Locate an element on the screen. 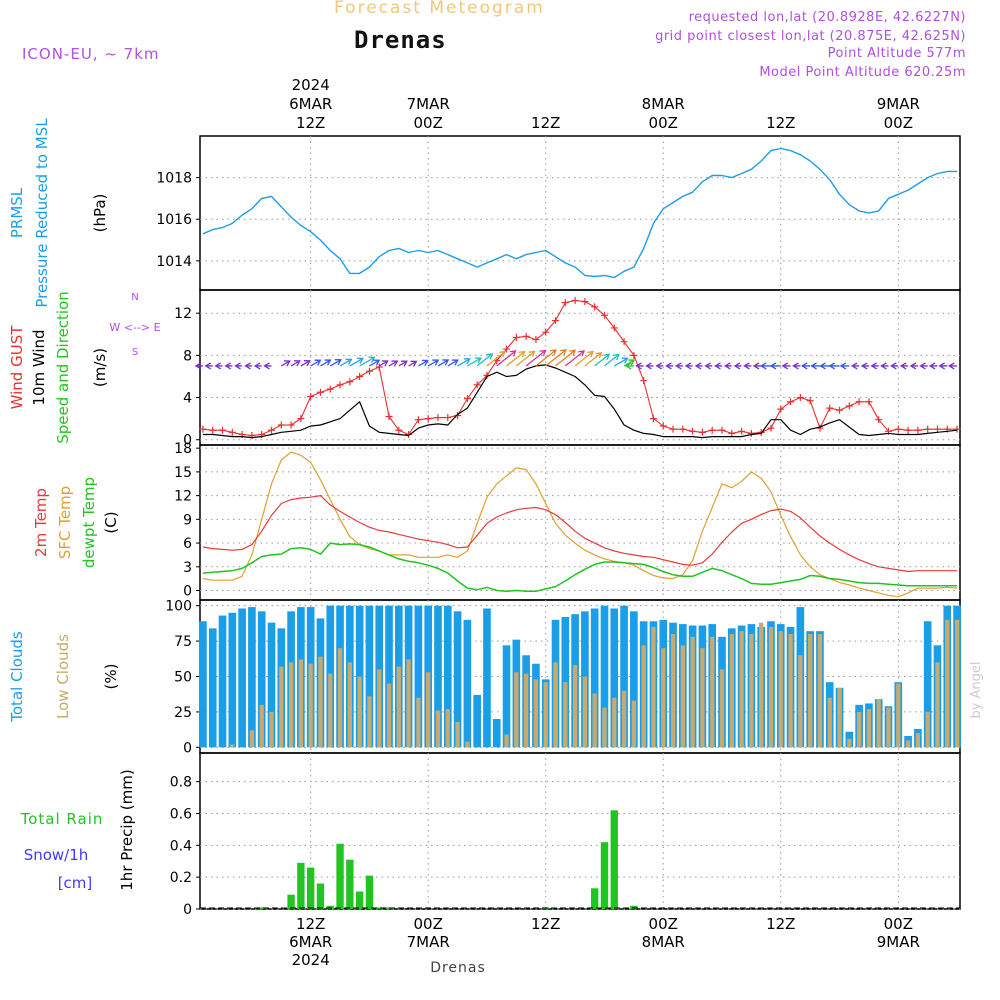 The width and height of the screenshot is (1000, 1000). y-label-low-clouds: Low Clouds is located at coordinates (63, 676).